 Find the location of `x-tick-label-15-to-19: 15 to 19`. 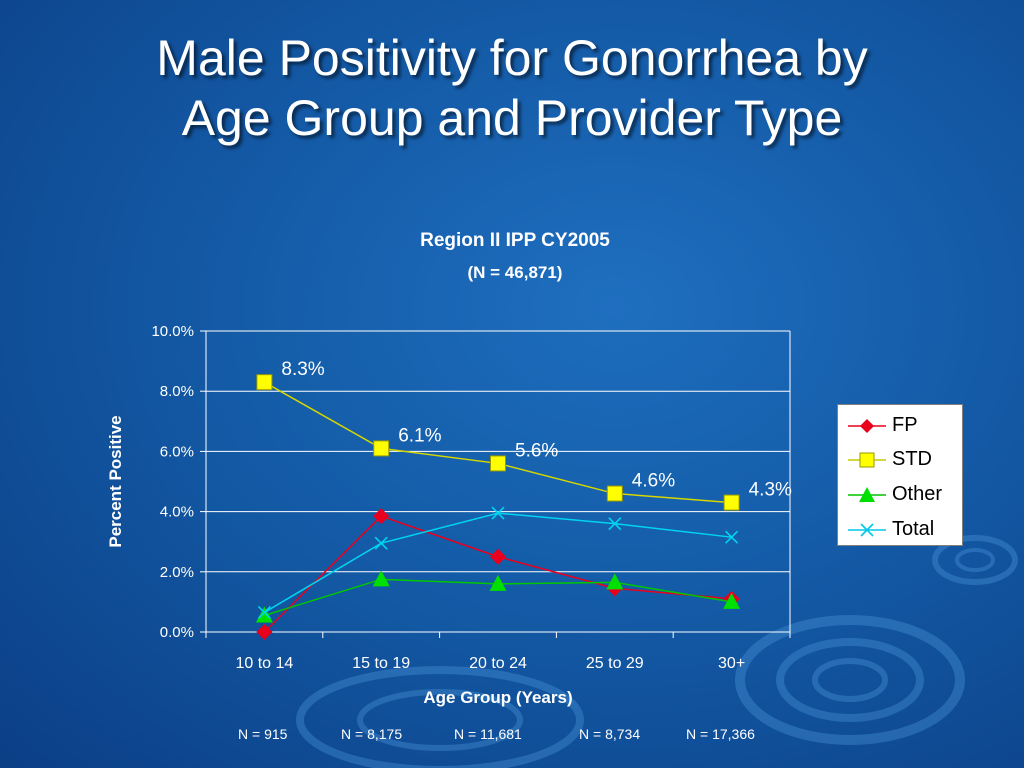

x-tick-label-15-to-19: 15 to 19 is located at coordinates (381, 663).